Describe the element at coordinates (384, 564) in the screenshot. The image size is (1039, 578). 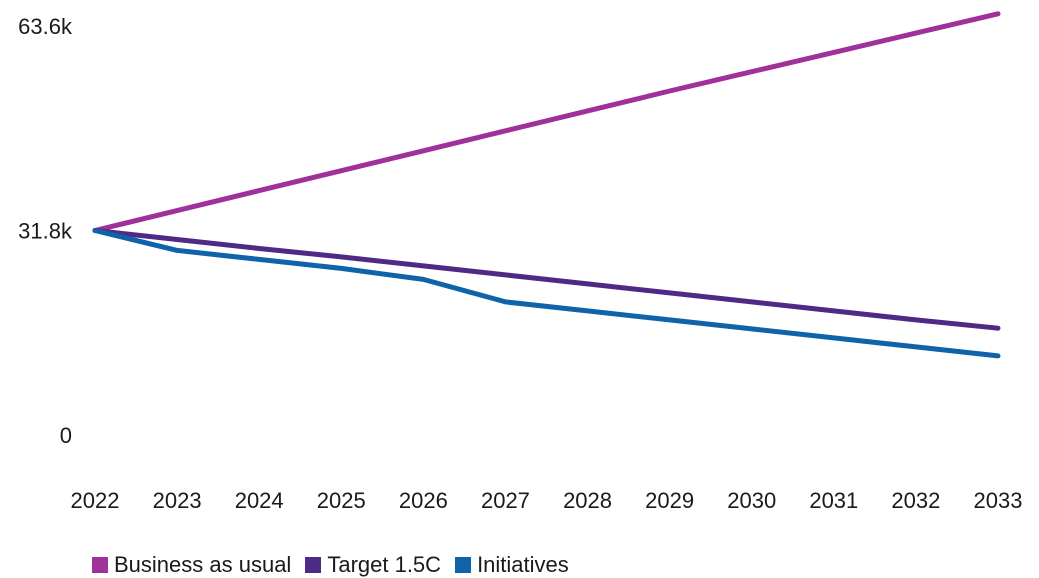
I see `legend-label: Target 1.5C` at that location.